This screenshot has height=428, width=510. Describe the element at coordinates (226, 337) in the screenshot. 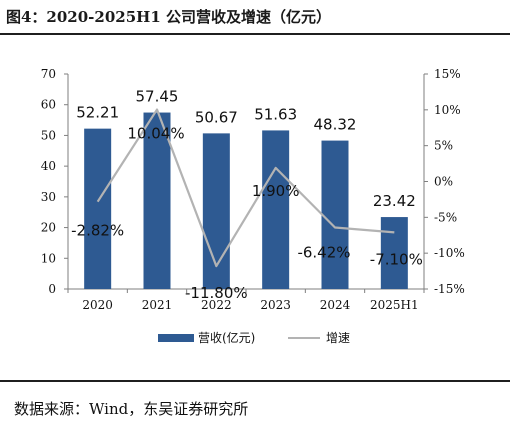

I see `legend-label-revenue: 营收(亿元)` at that location.